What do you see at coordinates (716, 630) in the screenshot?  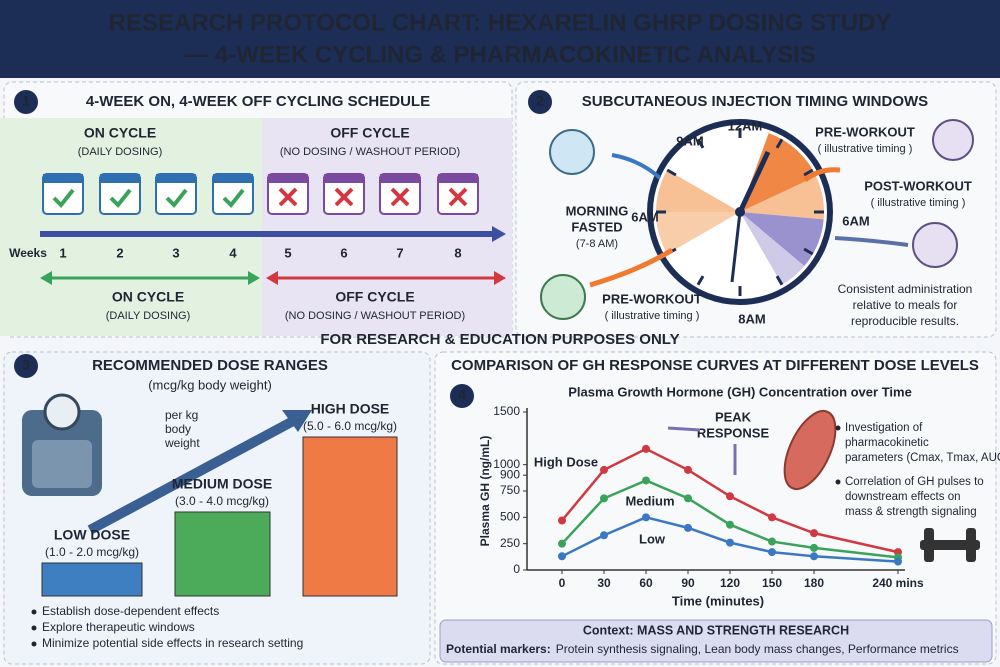 I see `context-title: Context: MASS AND STRENGTH RESEARCH` at bounding box center [716, 630].